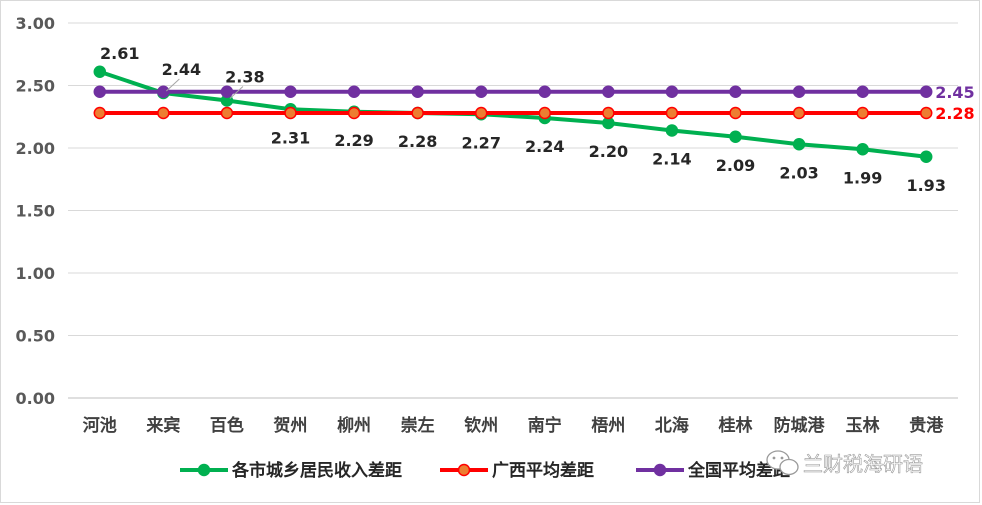 Image resolution: width=982 pixels, height=505 pixels. I want to click on x-tick-label: 贵港, so click(926, 425).